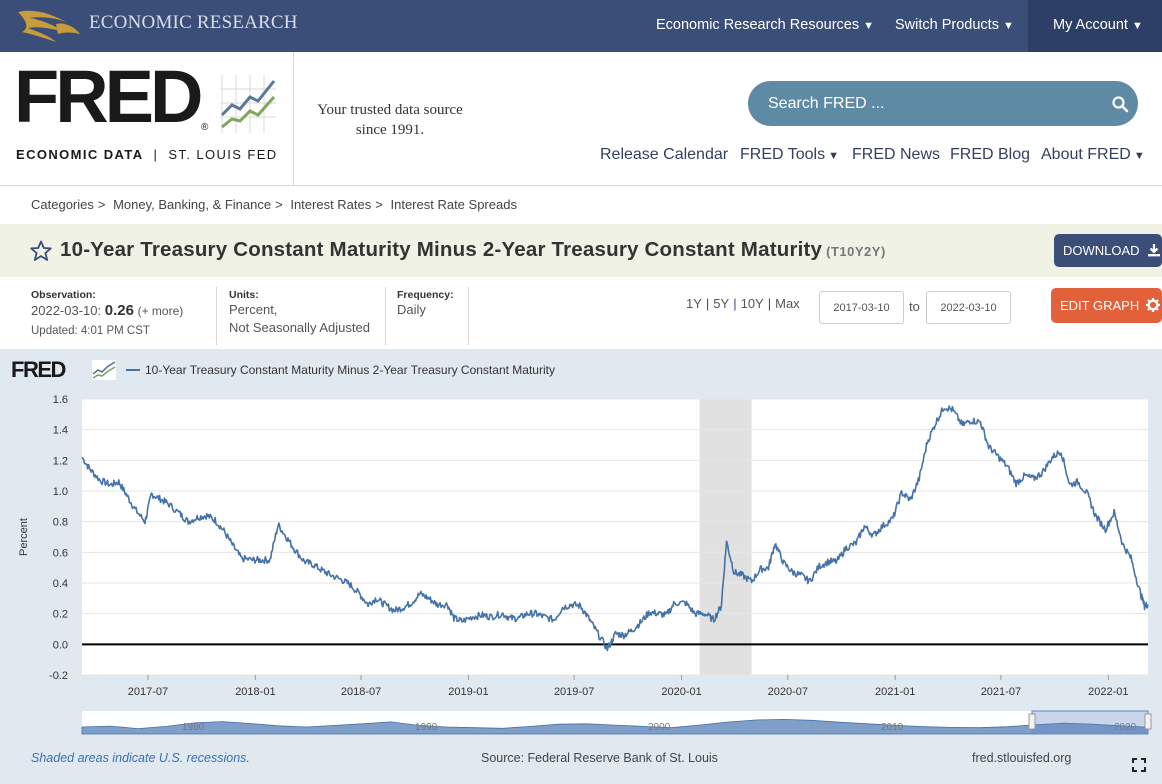 This screenshot has width=1162, height=784. Describe the element at coordinates (160, 311) in the screenshot. I see `more-link: (+ more)` at that location.